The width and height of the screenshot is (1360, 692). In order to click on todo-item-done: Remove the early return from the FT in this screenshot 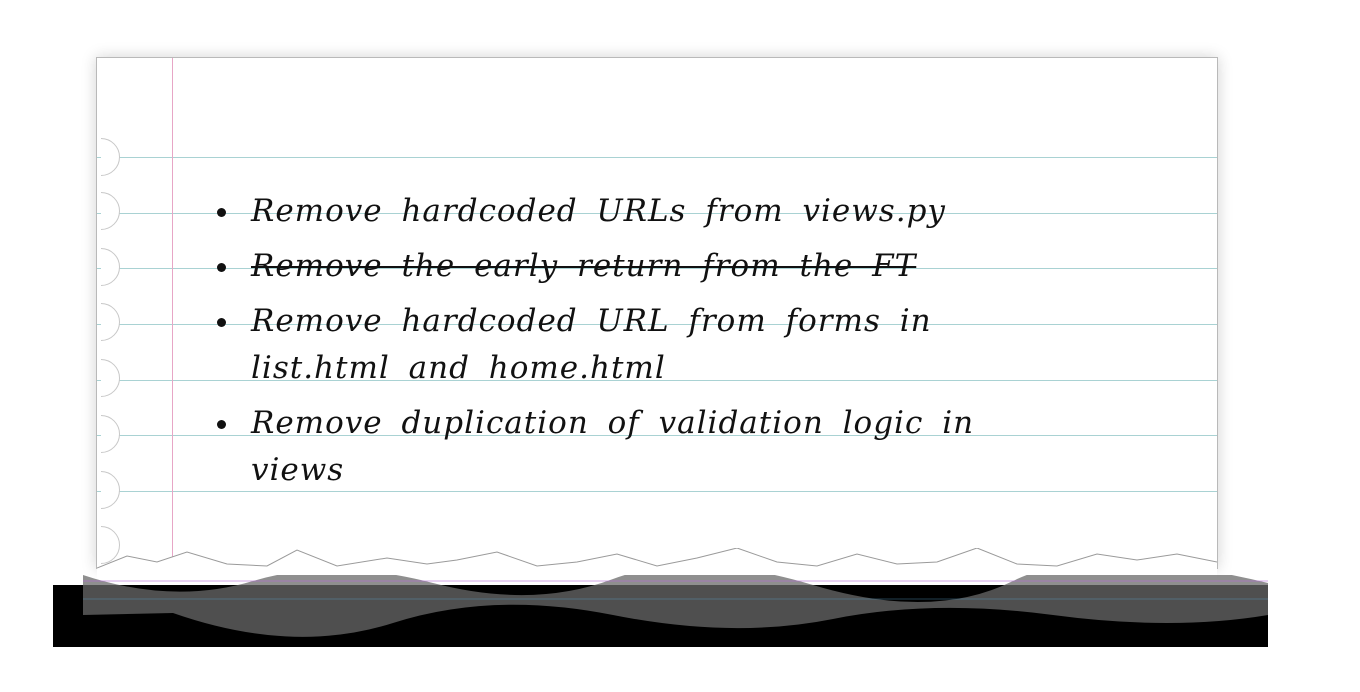, I will do `click(597, 266)`.